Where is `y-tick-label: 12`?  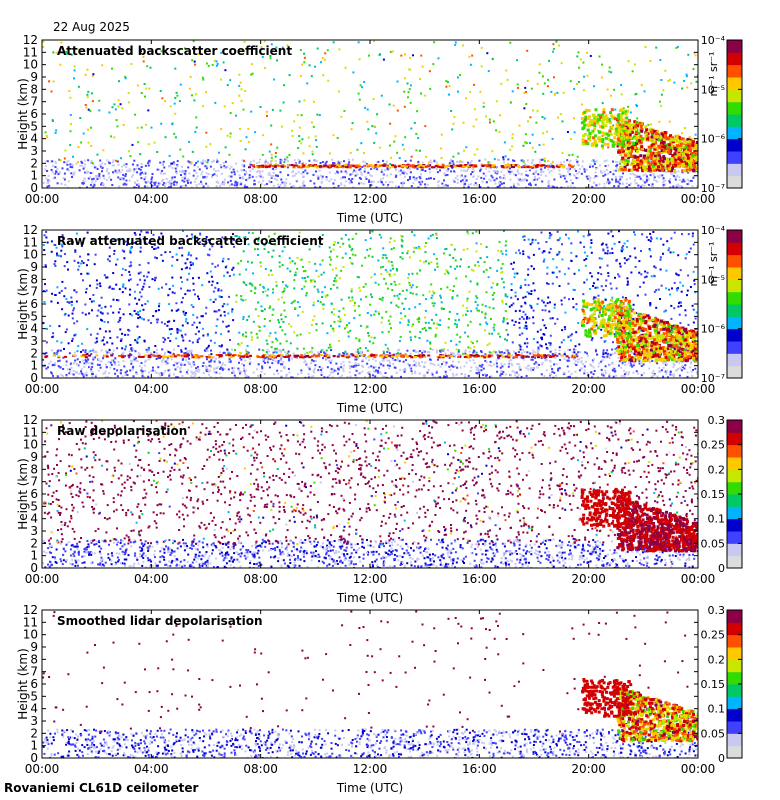 y-tick-label: 12 is located at coordinates (30, 40).